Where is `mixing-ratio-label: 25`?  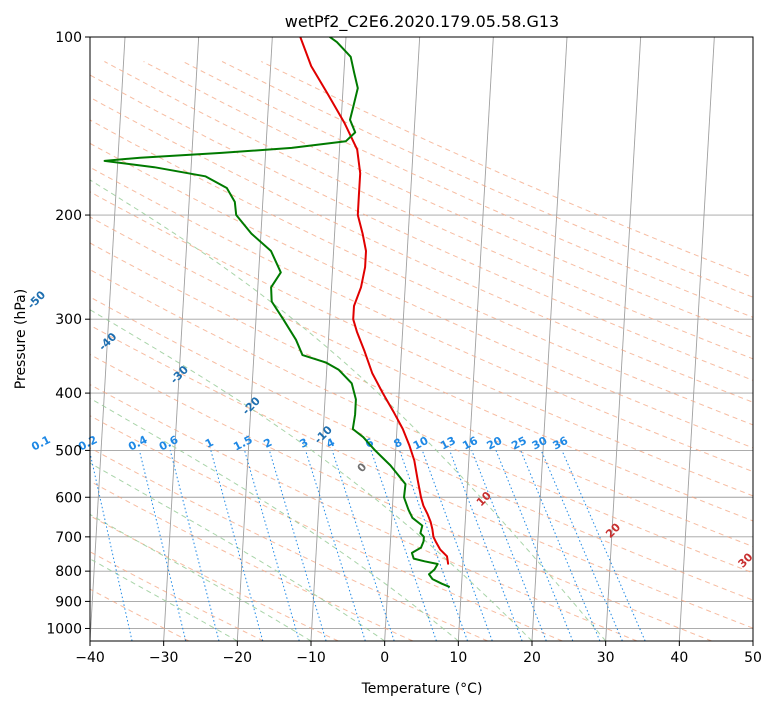
mixing-ratio-label: 25 is located at coordinates (519, 443).